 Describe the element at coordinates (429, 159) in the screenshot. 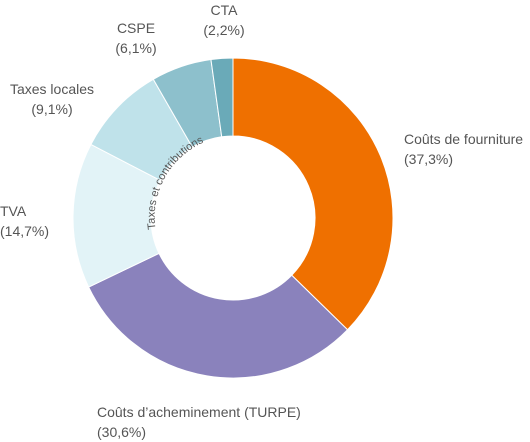

I see `label-couts-fourniture-value: (37,3%)` at that location.